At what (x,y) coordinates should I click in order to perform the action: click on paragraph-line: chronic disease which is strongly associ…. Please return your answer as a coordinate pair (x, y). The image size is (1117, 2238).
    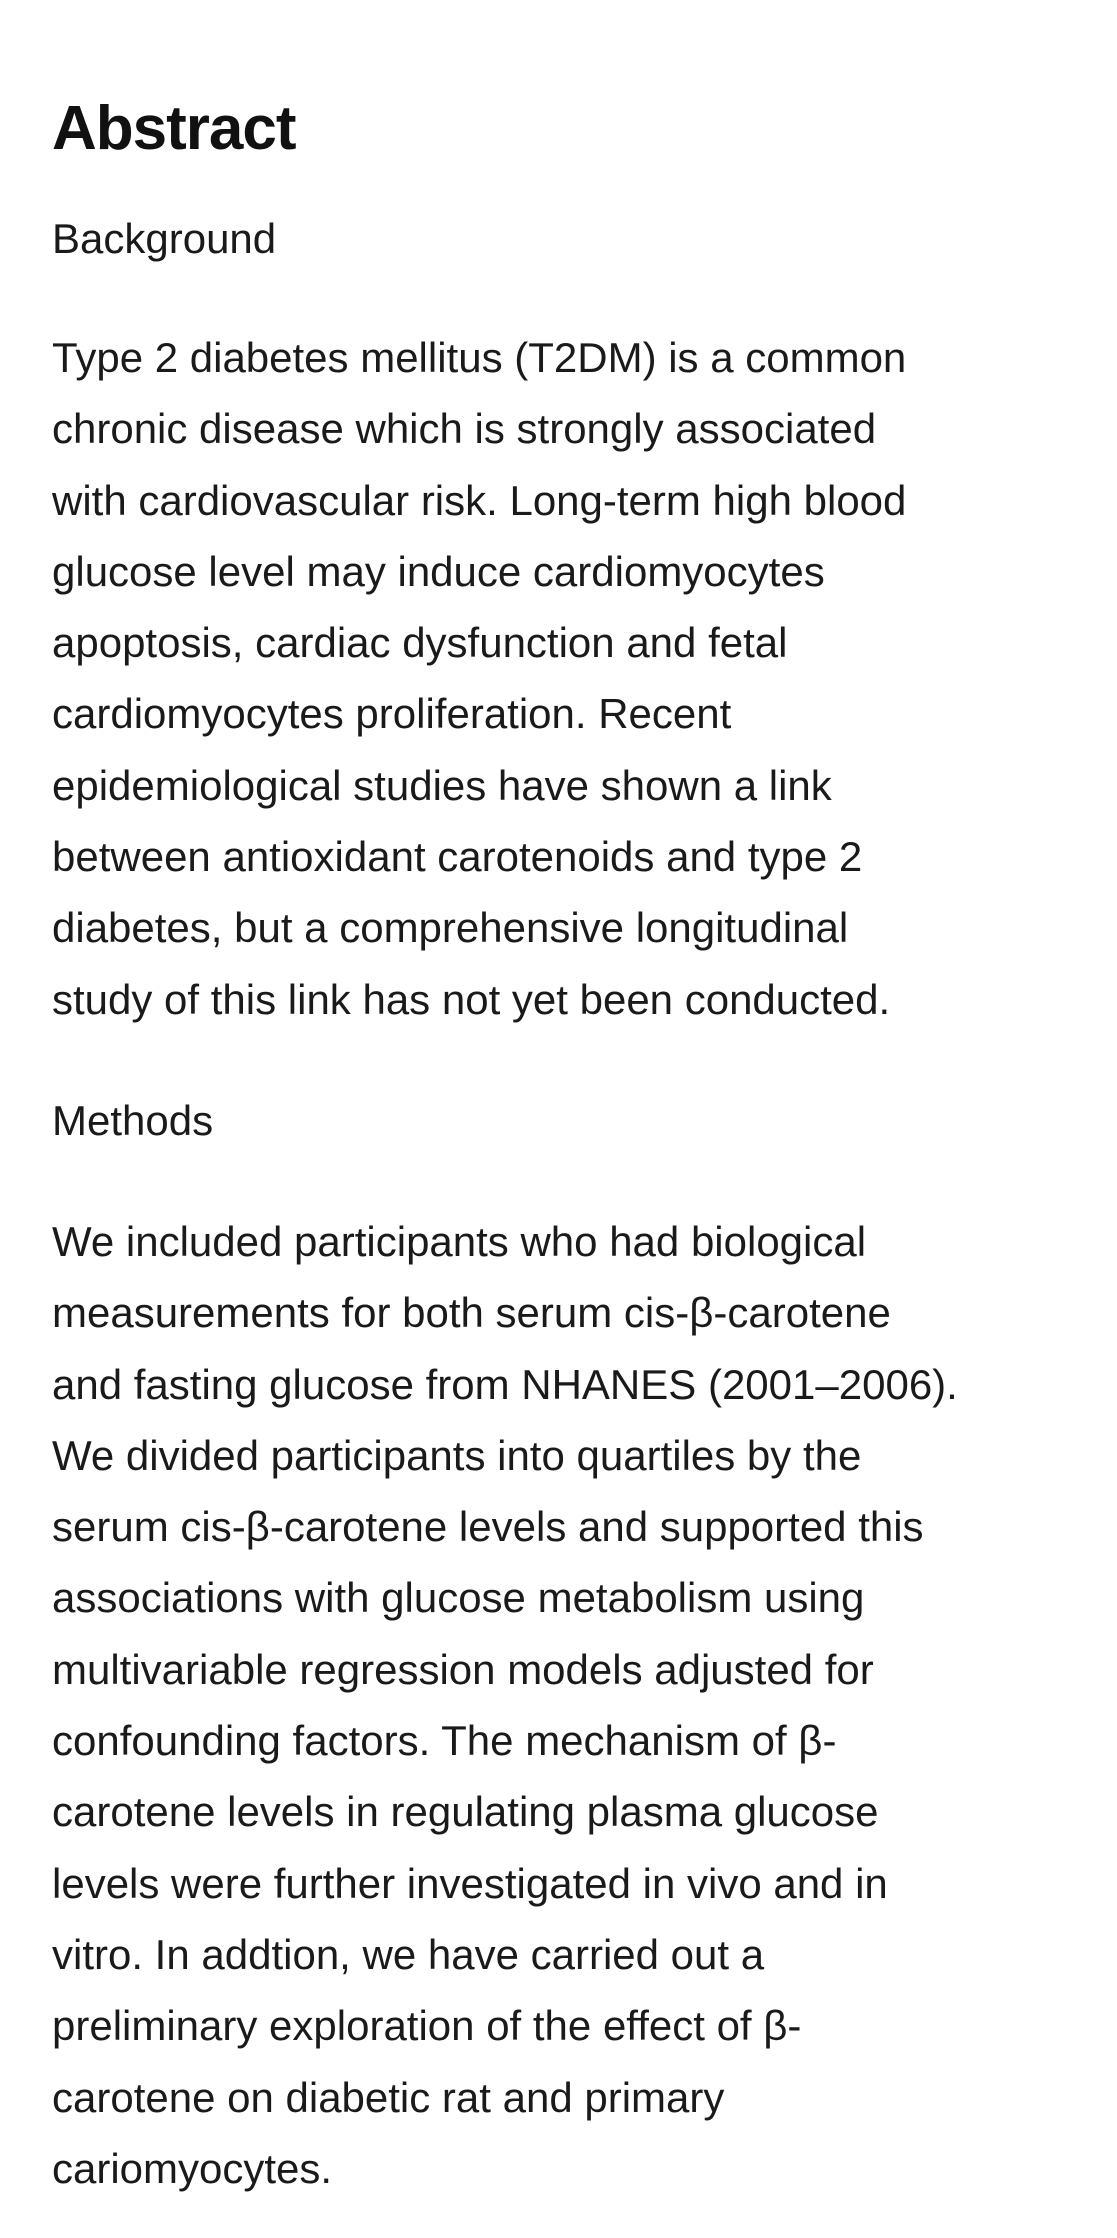
    Looking at the image, I should click on (464, 429).